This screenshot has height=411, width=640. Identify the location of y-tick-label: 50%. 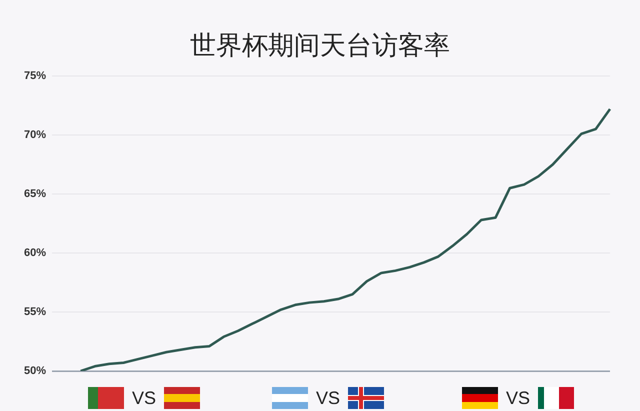
(35, 371).